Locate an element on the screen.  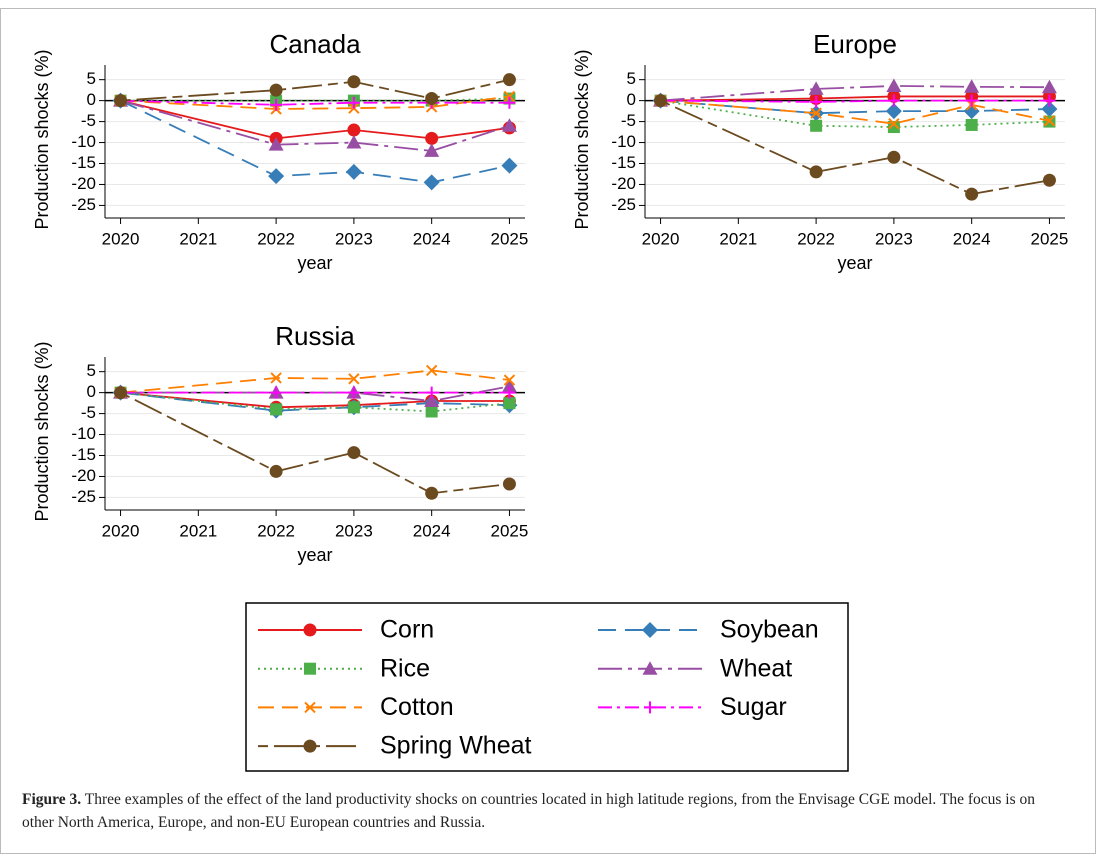
y-tick-label: -15 is located at coordinates (83, 162).